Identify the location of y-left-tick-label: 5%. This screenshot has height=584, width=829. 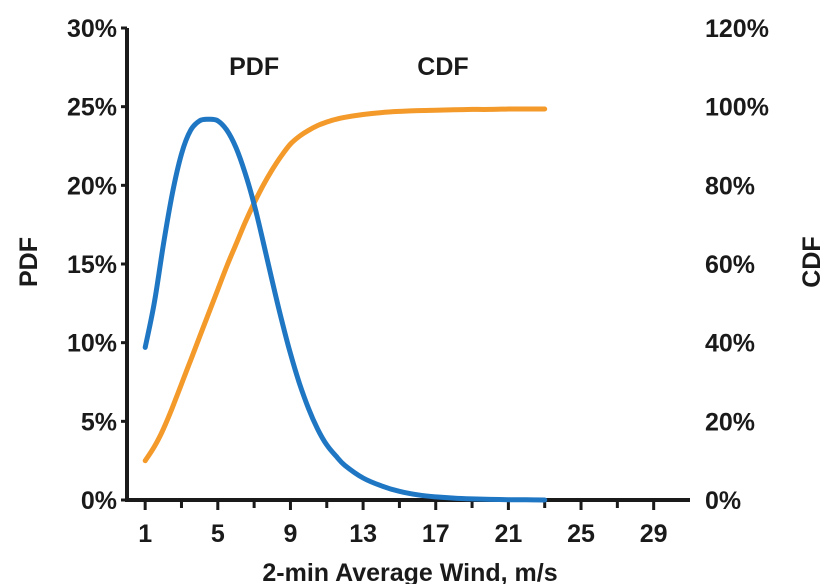
(99, 422).